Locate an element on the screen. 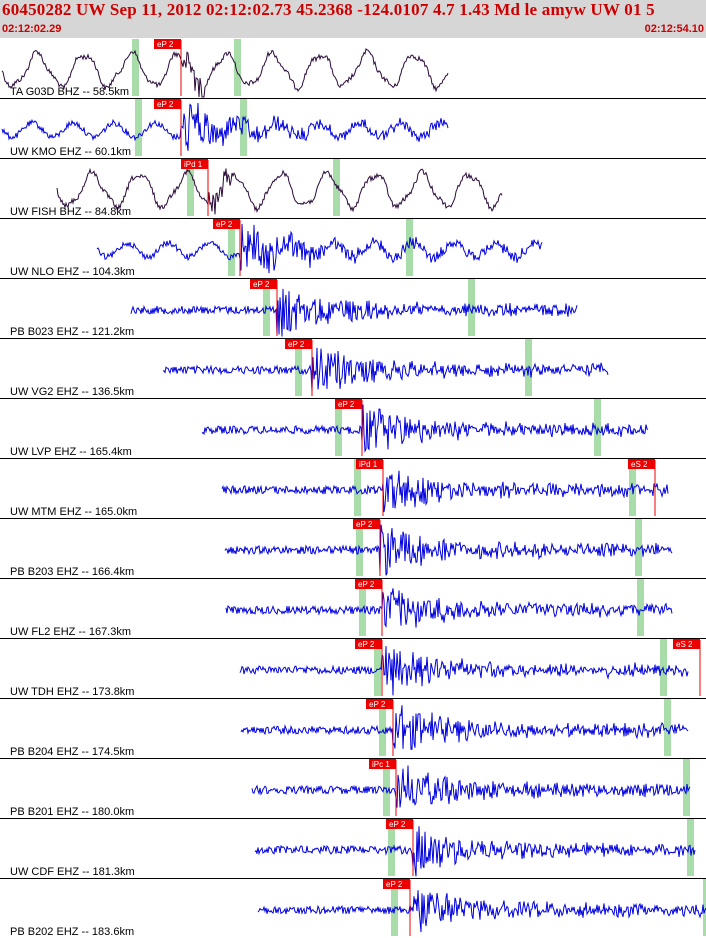 Image resolution: width=706 pixels, height=938 pixels. station-label: UW CDF EHZ -- 181.3km is located at coordinates (72, 872).